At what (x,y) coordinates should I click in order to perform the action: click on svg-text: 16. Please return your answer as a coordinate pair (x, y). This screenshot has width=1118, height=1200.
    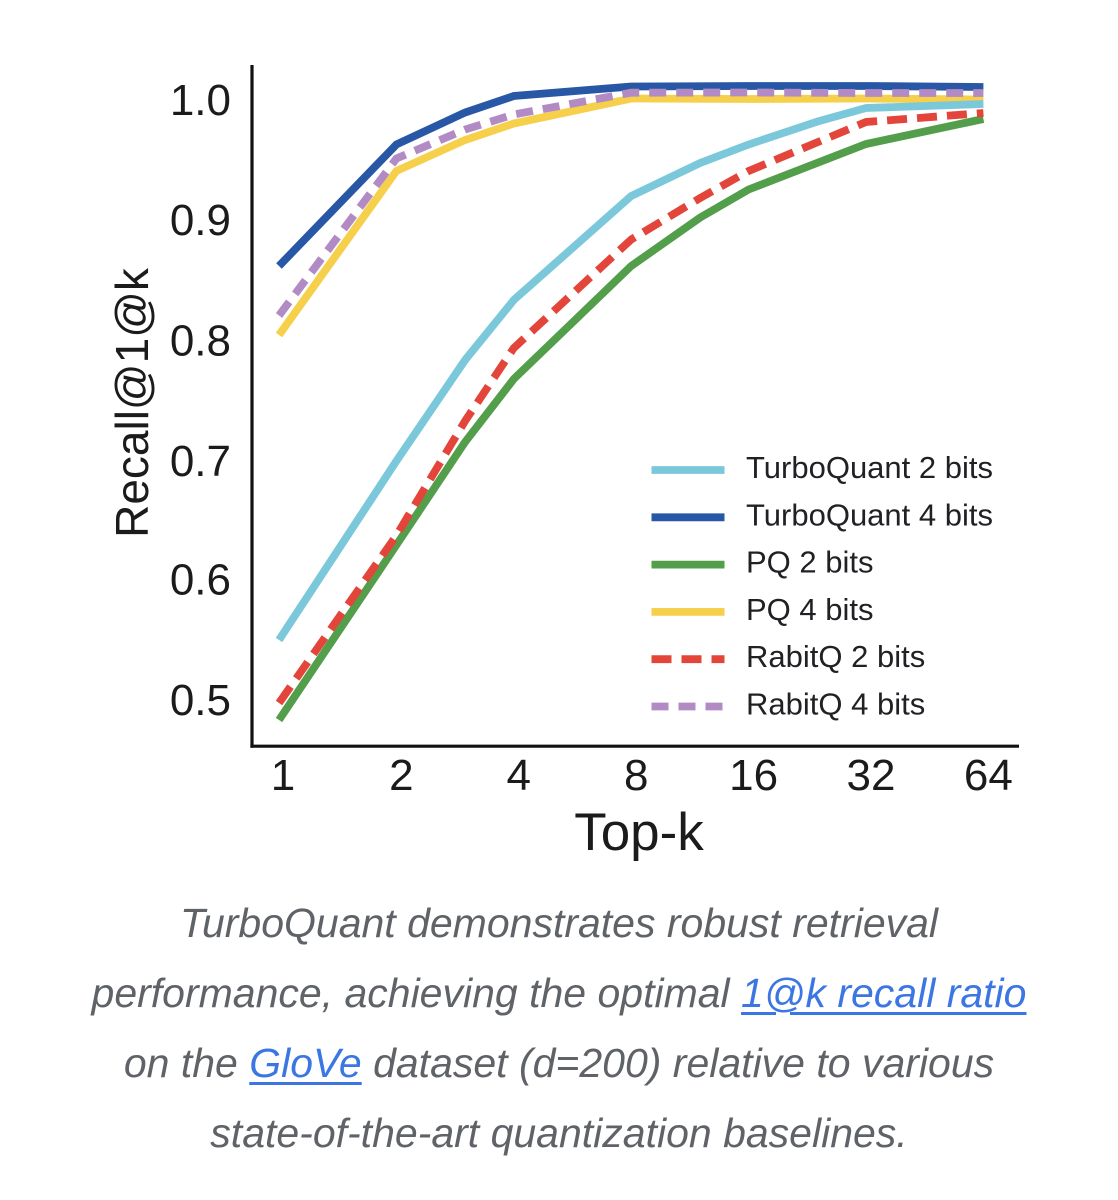
    Looking at the image, I should click on (753, 775).